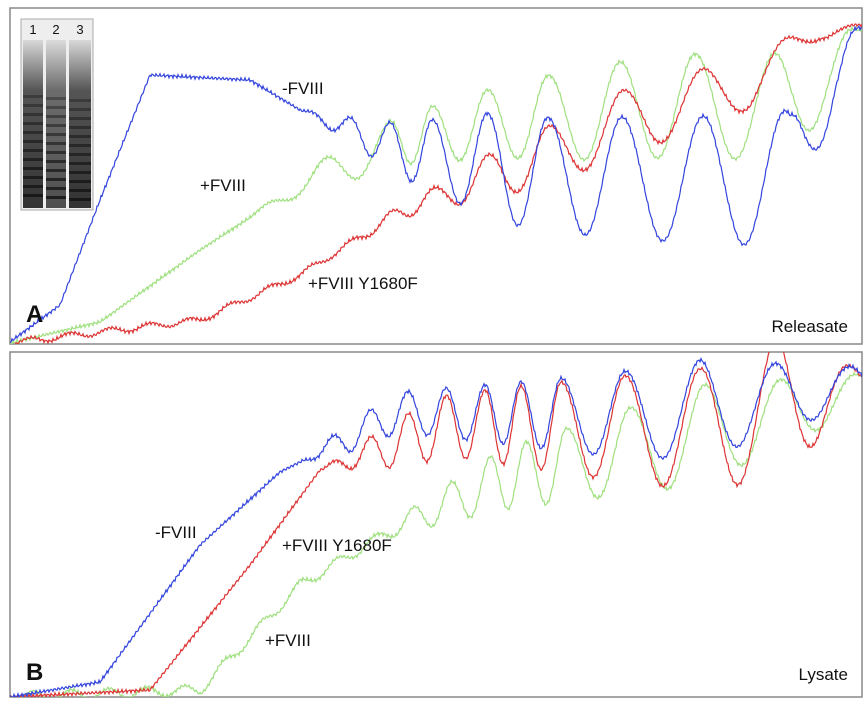 The height and width of the screenshot is (704, 868). Describe the element at coordinates (34, 314) in the screenshot. I see `panel-letter: A` at that location.